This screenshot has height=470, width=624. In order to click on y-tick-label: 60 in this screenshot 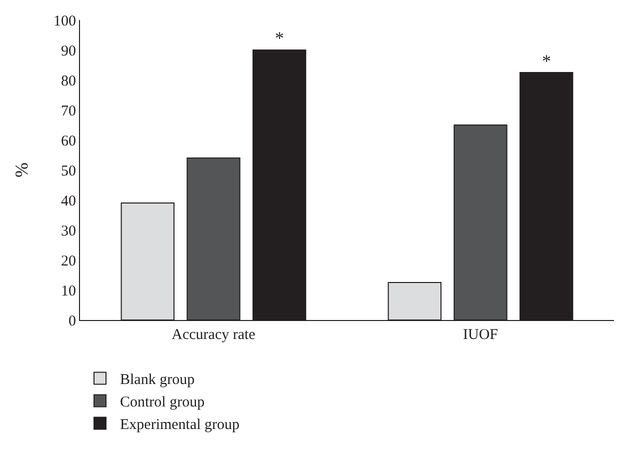, I will do `click(68, 141)`.